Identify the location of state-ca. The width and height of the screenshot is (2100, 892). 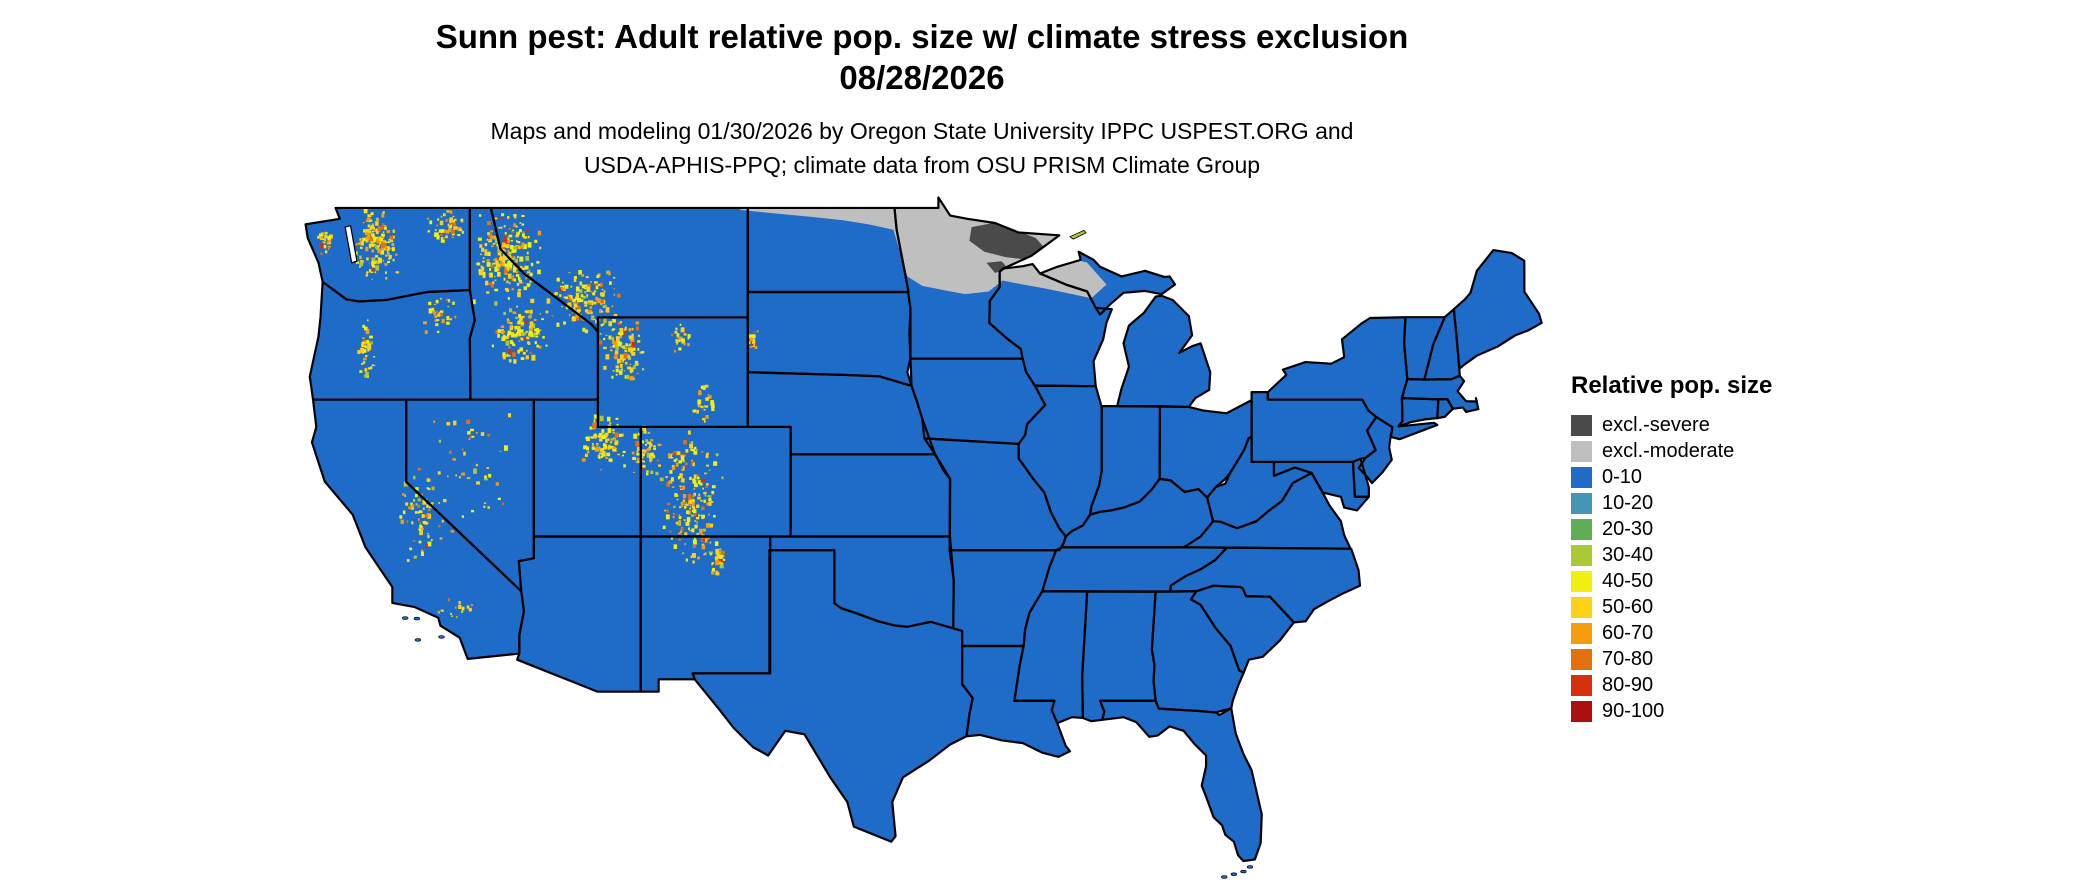
(417, 529).